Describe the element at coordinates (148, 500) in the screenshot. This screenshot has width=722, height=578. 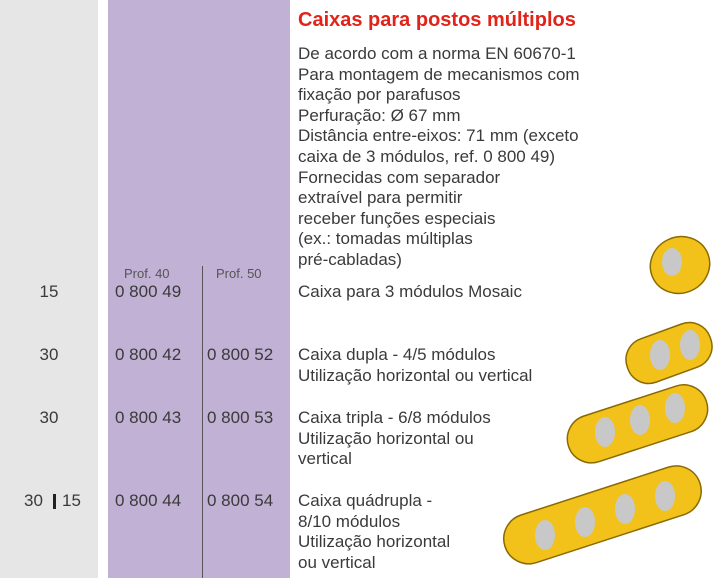
I see `reference: 0 800 44` at that location.